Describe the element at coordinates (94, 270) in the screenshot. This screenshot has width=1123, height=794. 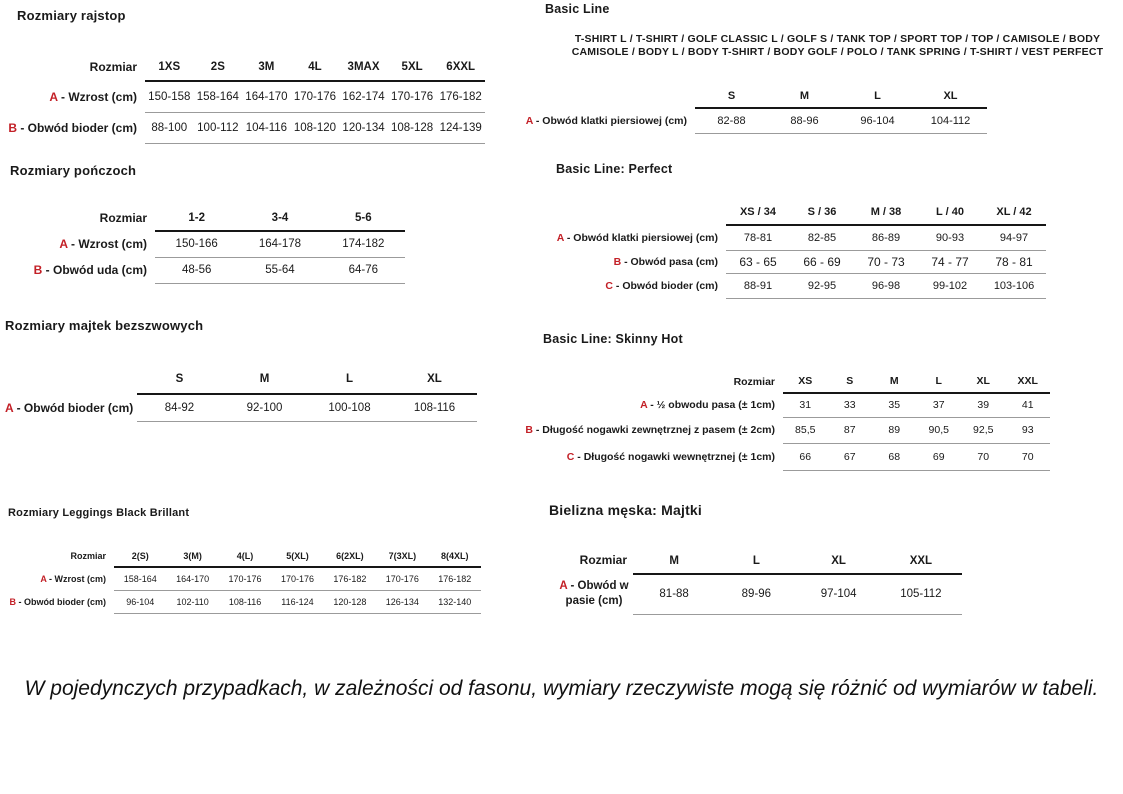
I see `row-label-text: - Obwód uda (cm)` at that location.